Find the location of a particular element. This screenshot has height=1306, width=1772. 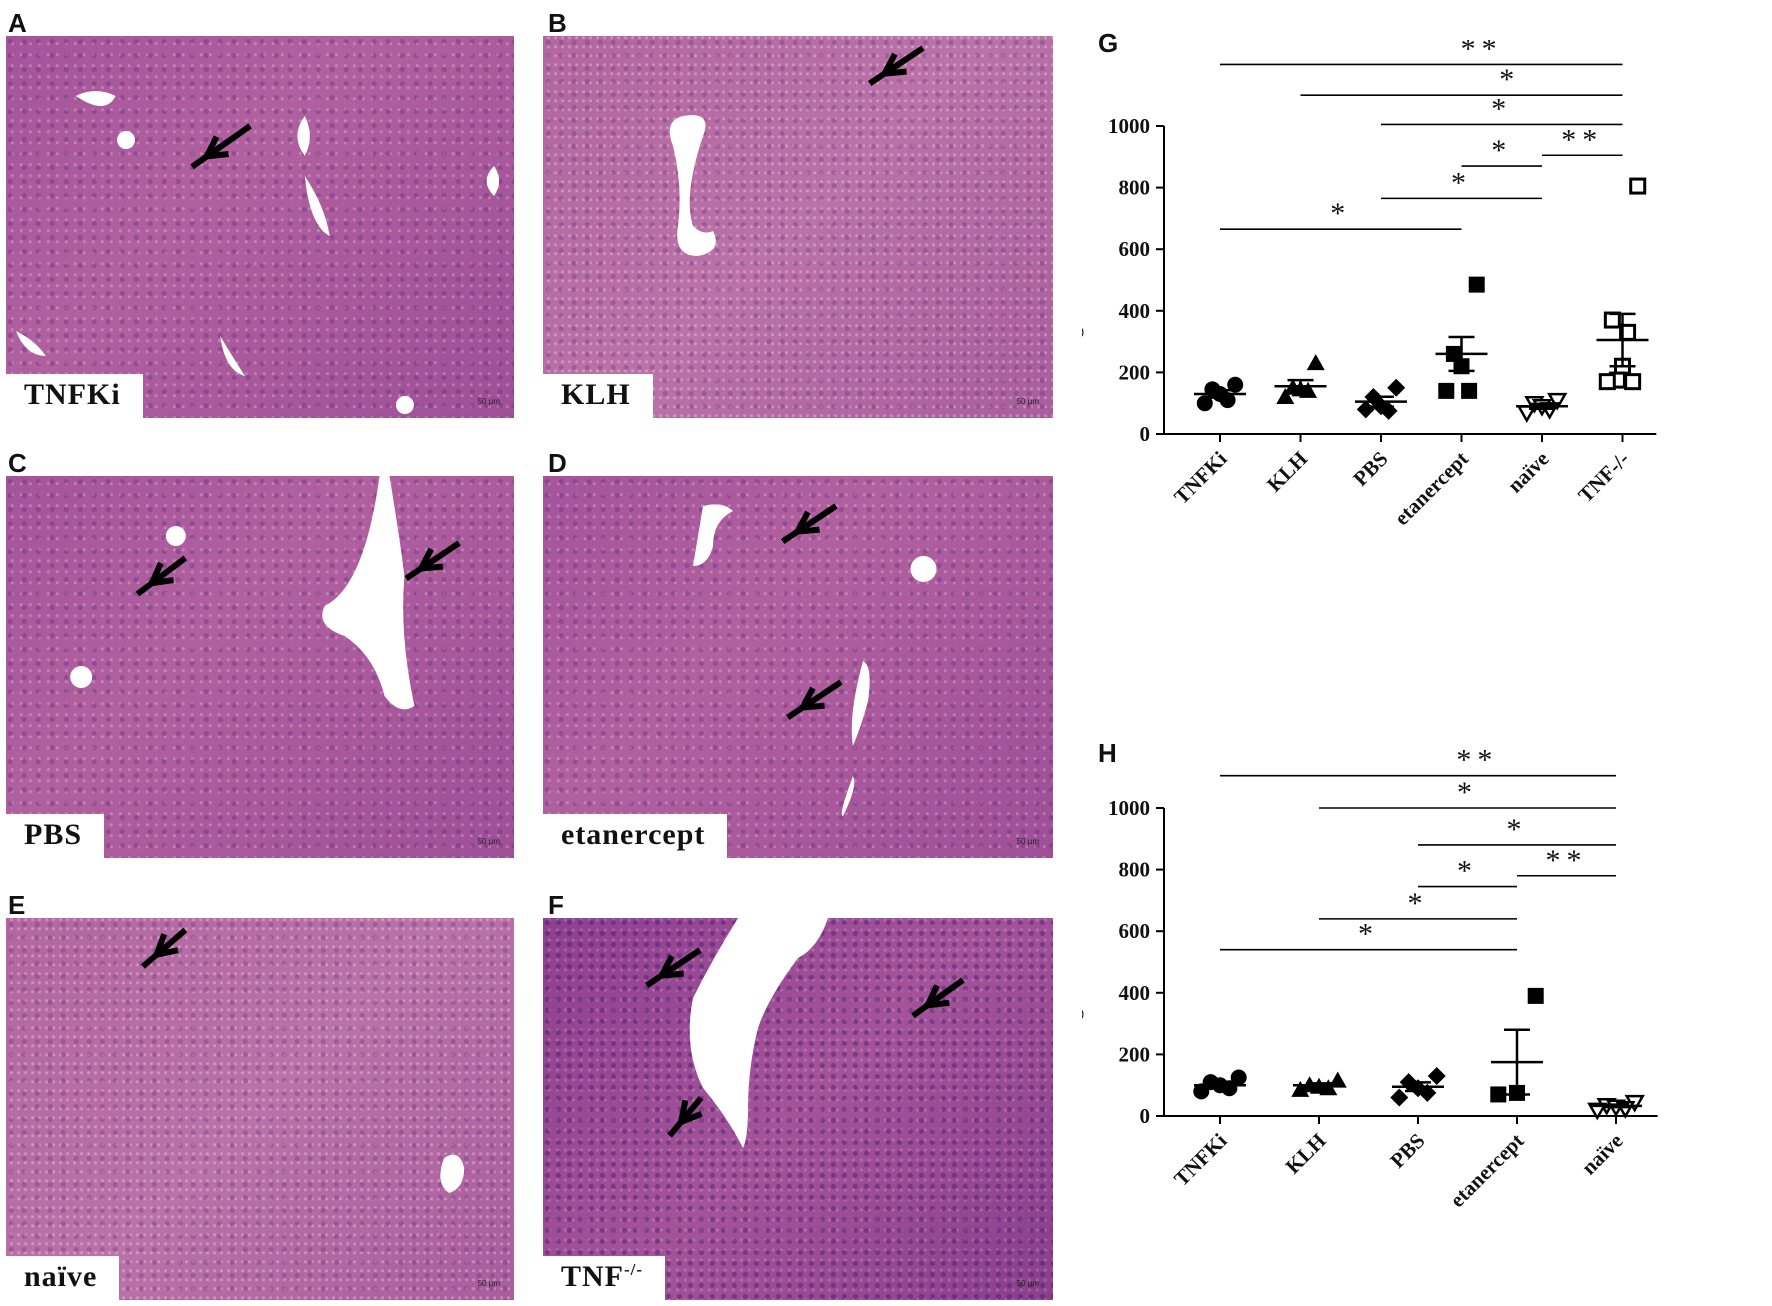

panel-letter-g: G is located at coordinates (1108, 43).